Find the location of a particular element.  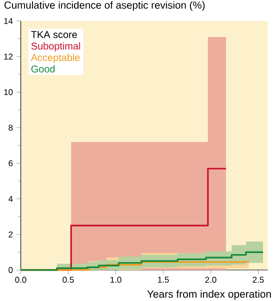

x-tick-label: 2.5 is located at coordinates (258, 279).